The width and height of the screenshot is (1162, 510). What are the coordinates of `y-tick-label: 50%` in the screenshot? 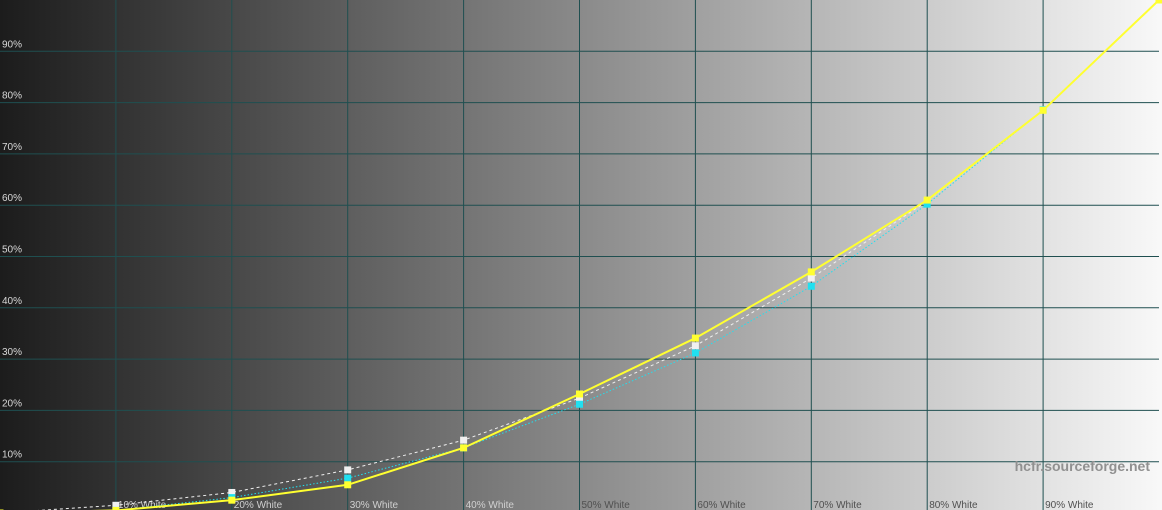 It's located at (12, 250).